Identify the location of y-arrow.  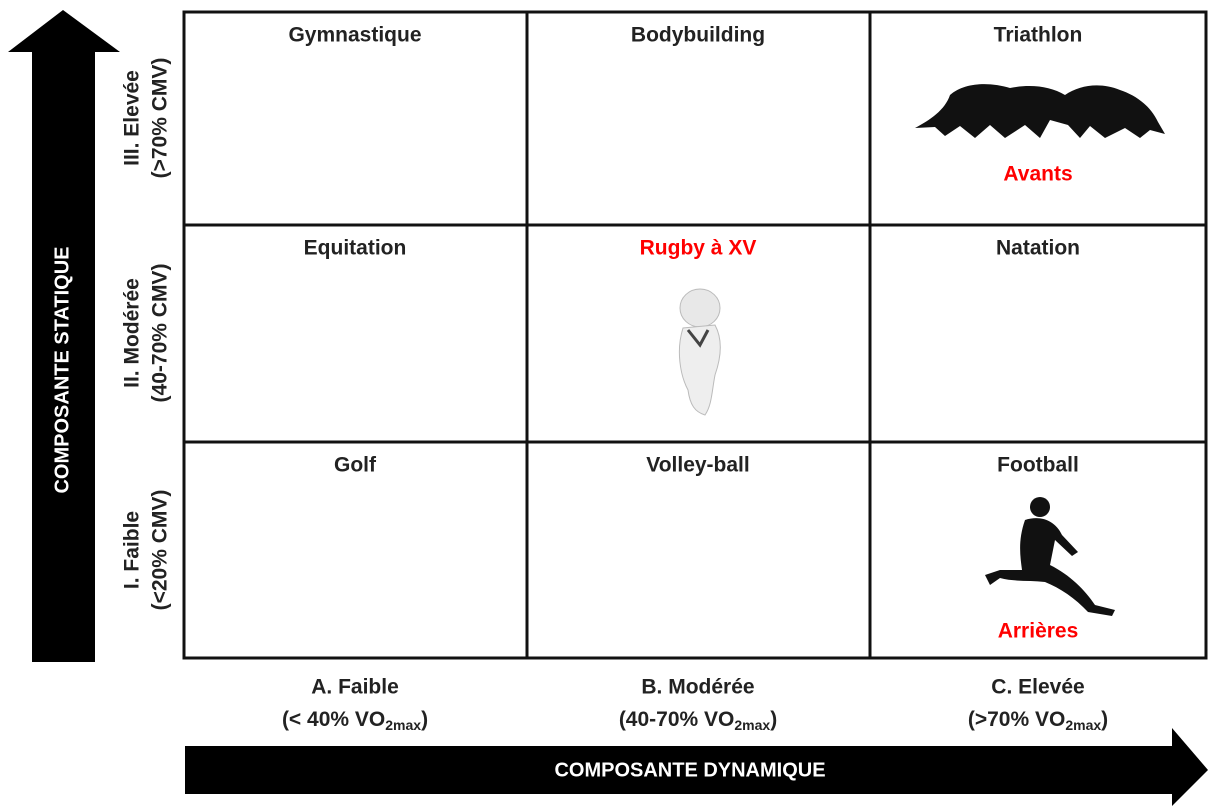
(64, 336).